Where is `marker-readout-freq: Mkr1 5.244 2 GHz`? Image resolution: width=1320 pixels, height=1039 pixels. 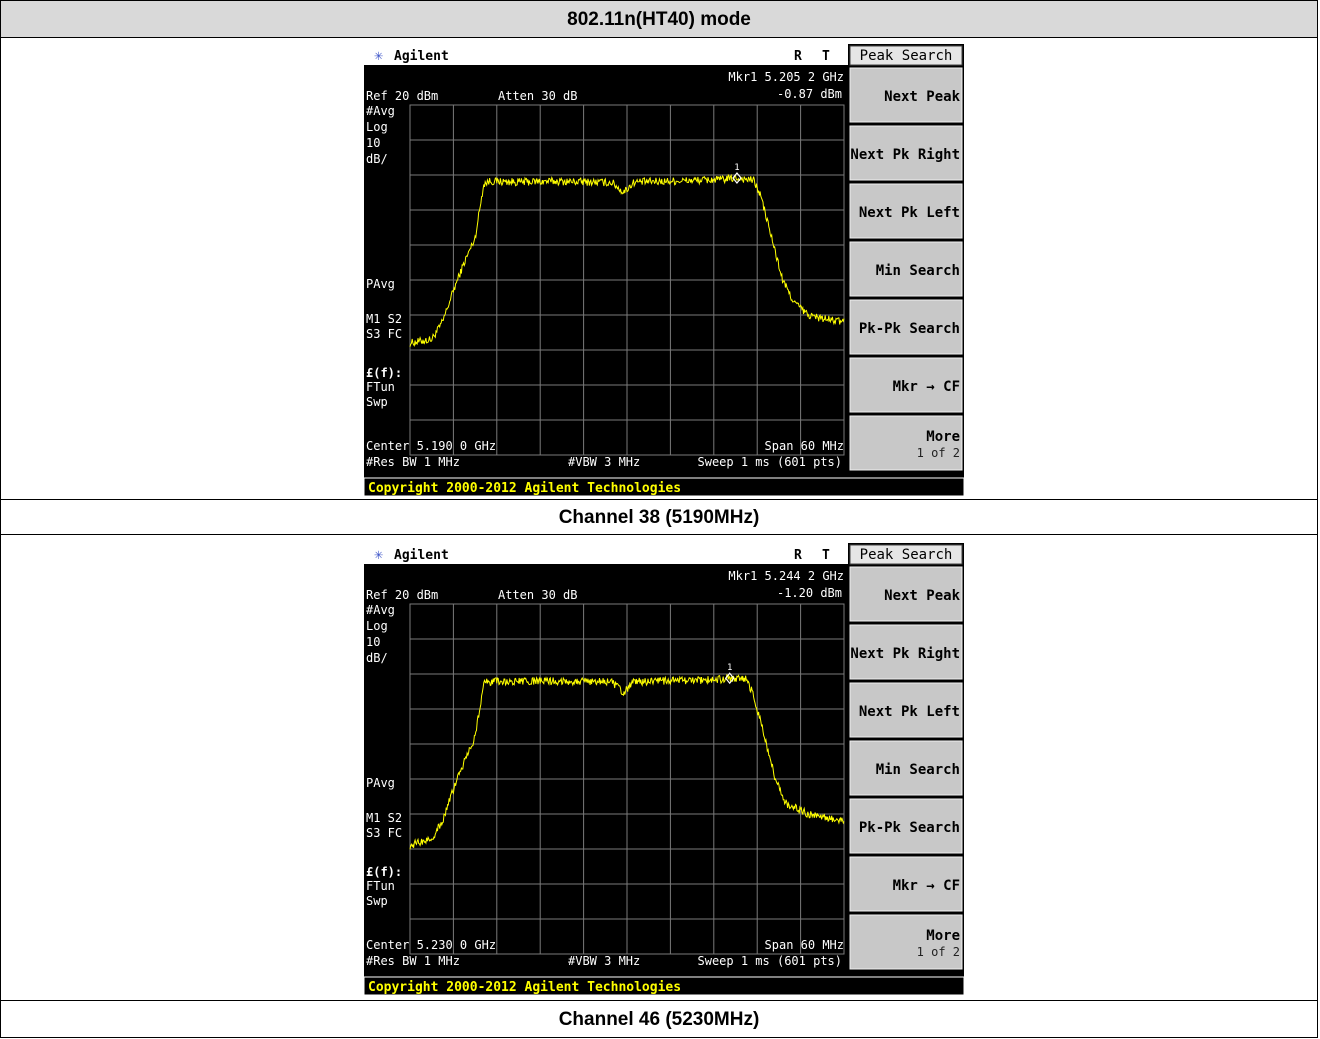 marker-readout-freq: Mkr1 5.244 2 GHz is located at coordinates (786, 576).